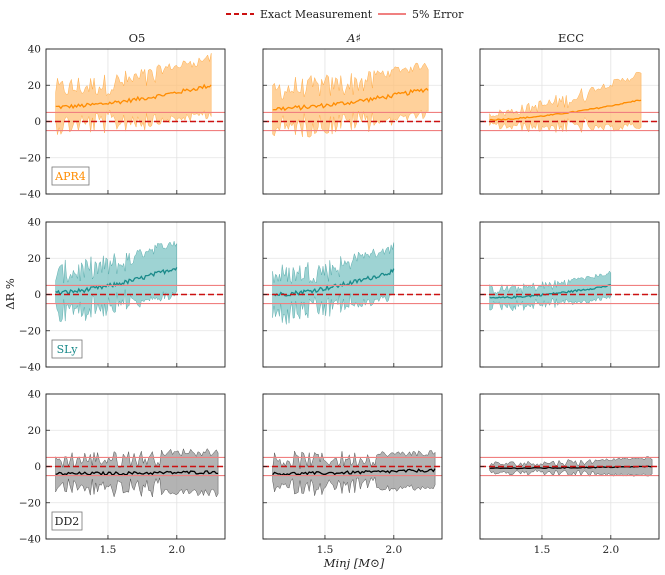 Image resolution: width=665 pixels, height=575 pixels. I want to click on panel-apr4-asharp, so click(352, 121).